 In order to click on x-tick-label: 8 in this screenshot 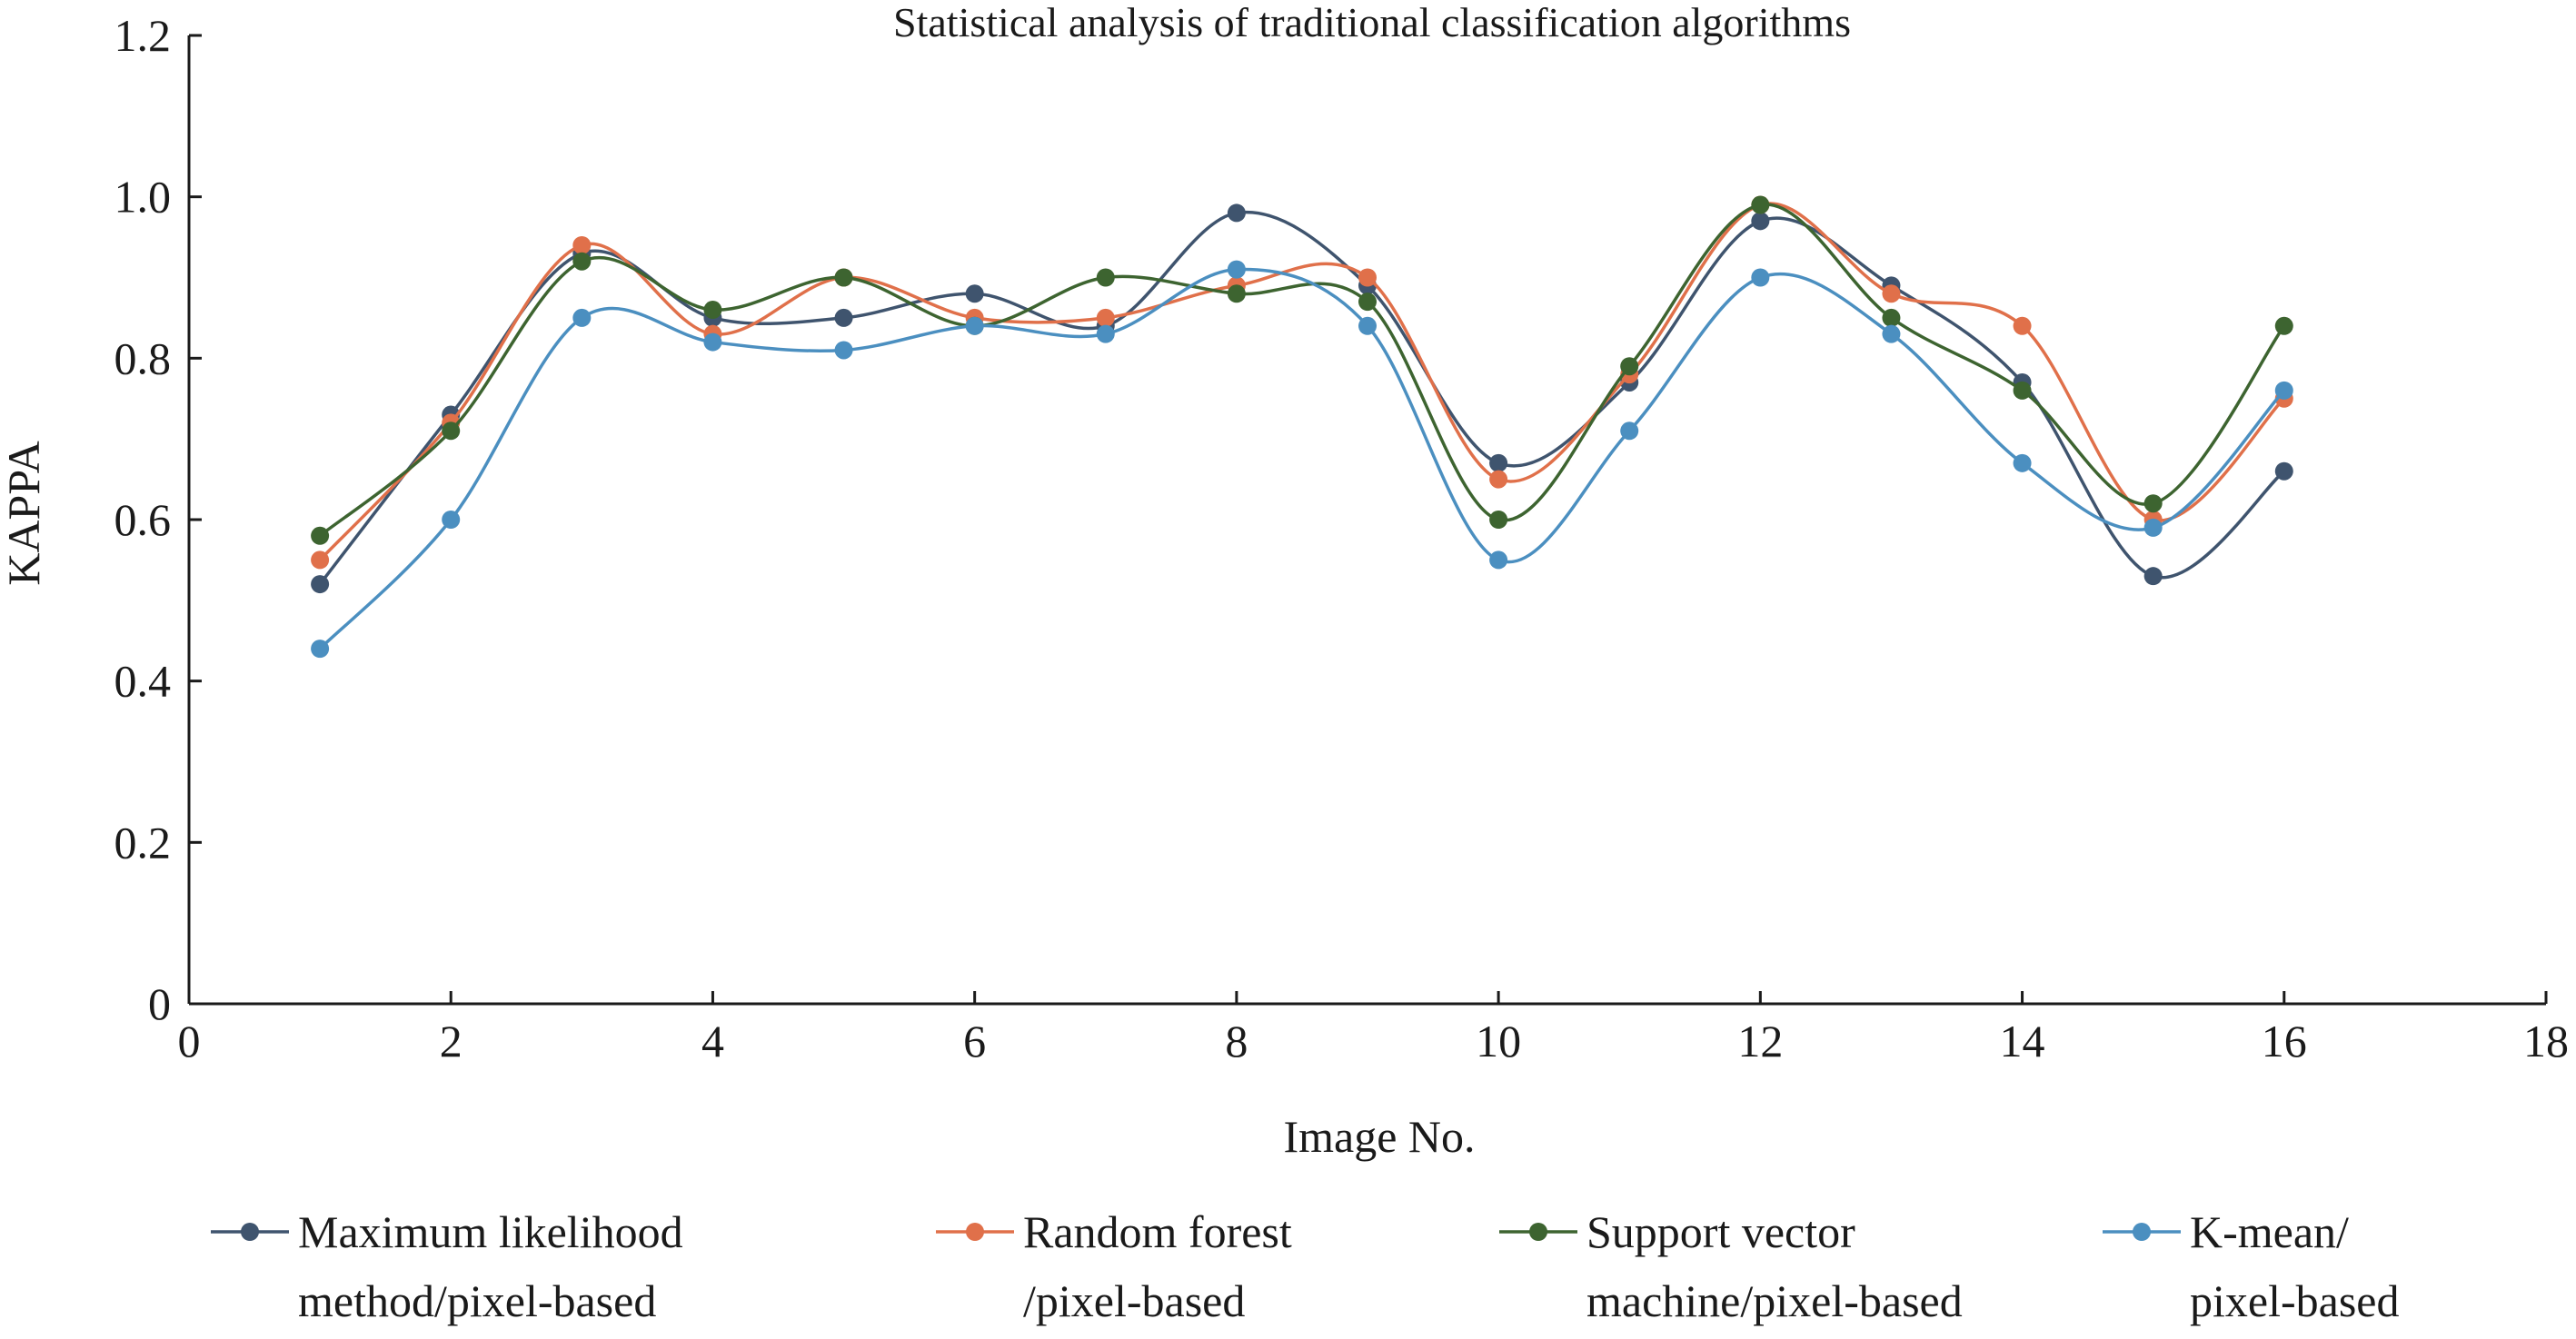, I will do `click(1236, 1041)`.